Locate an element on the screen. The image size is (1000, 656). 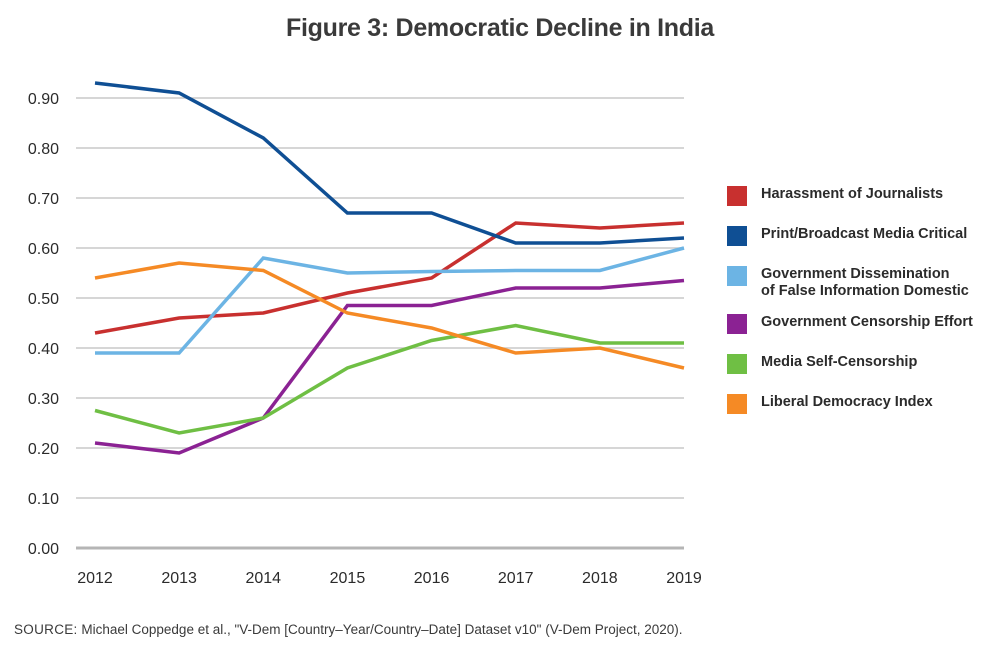
legend-item: Liberal Democracy Index is located at coordinates (863, 404).